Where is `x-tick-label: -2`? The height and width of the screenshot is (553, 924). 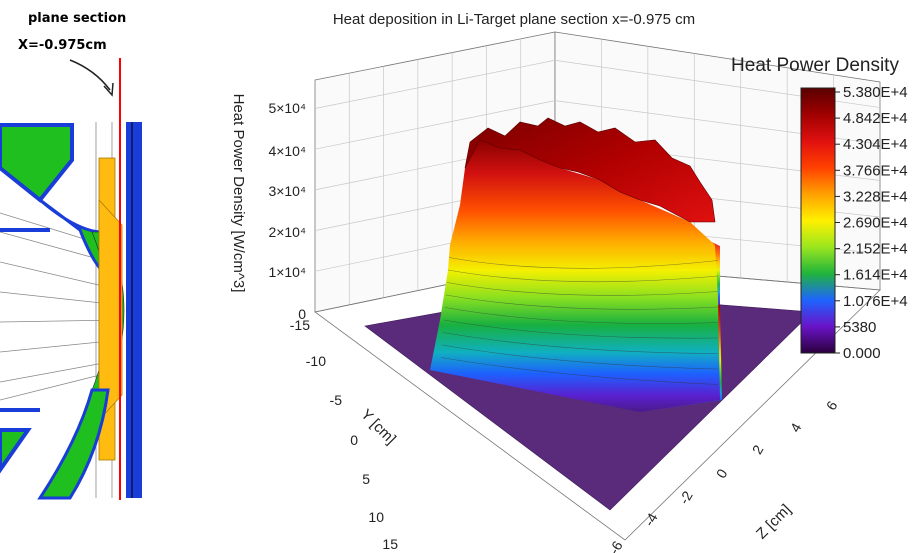
x-tick-label: -2 is located at coordinates (686, 497).